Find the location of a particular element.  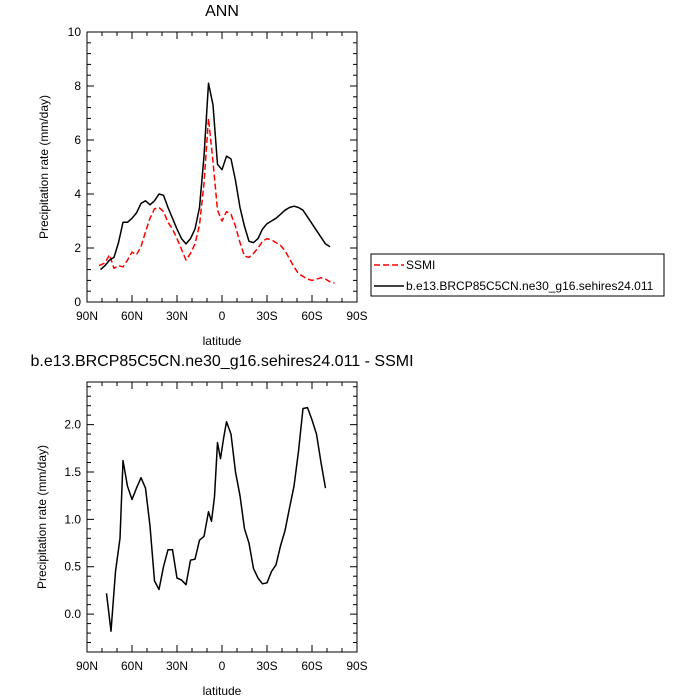

chart2-x-tick-label: 30N is located at coordinates (177, 666).